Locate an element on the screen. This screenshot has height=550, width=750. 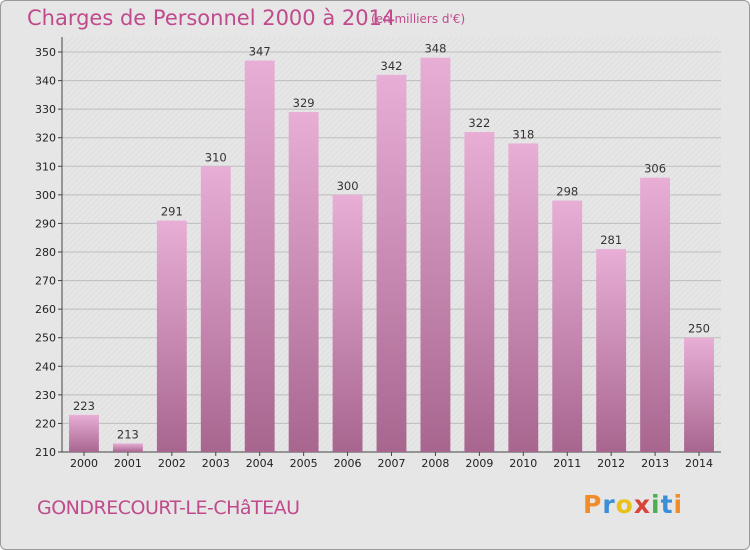
logo-letter: o is located at coordinates (624, 504).